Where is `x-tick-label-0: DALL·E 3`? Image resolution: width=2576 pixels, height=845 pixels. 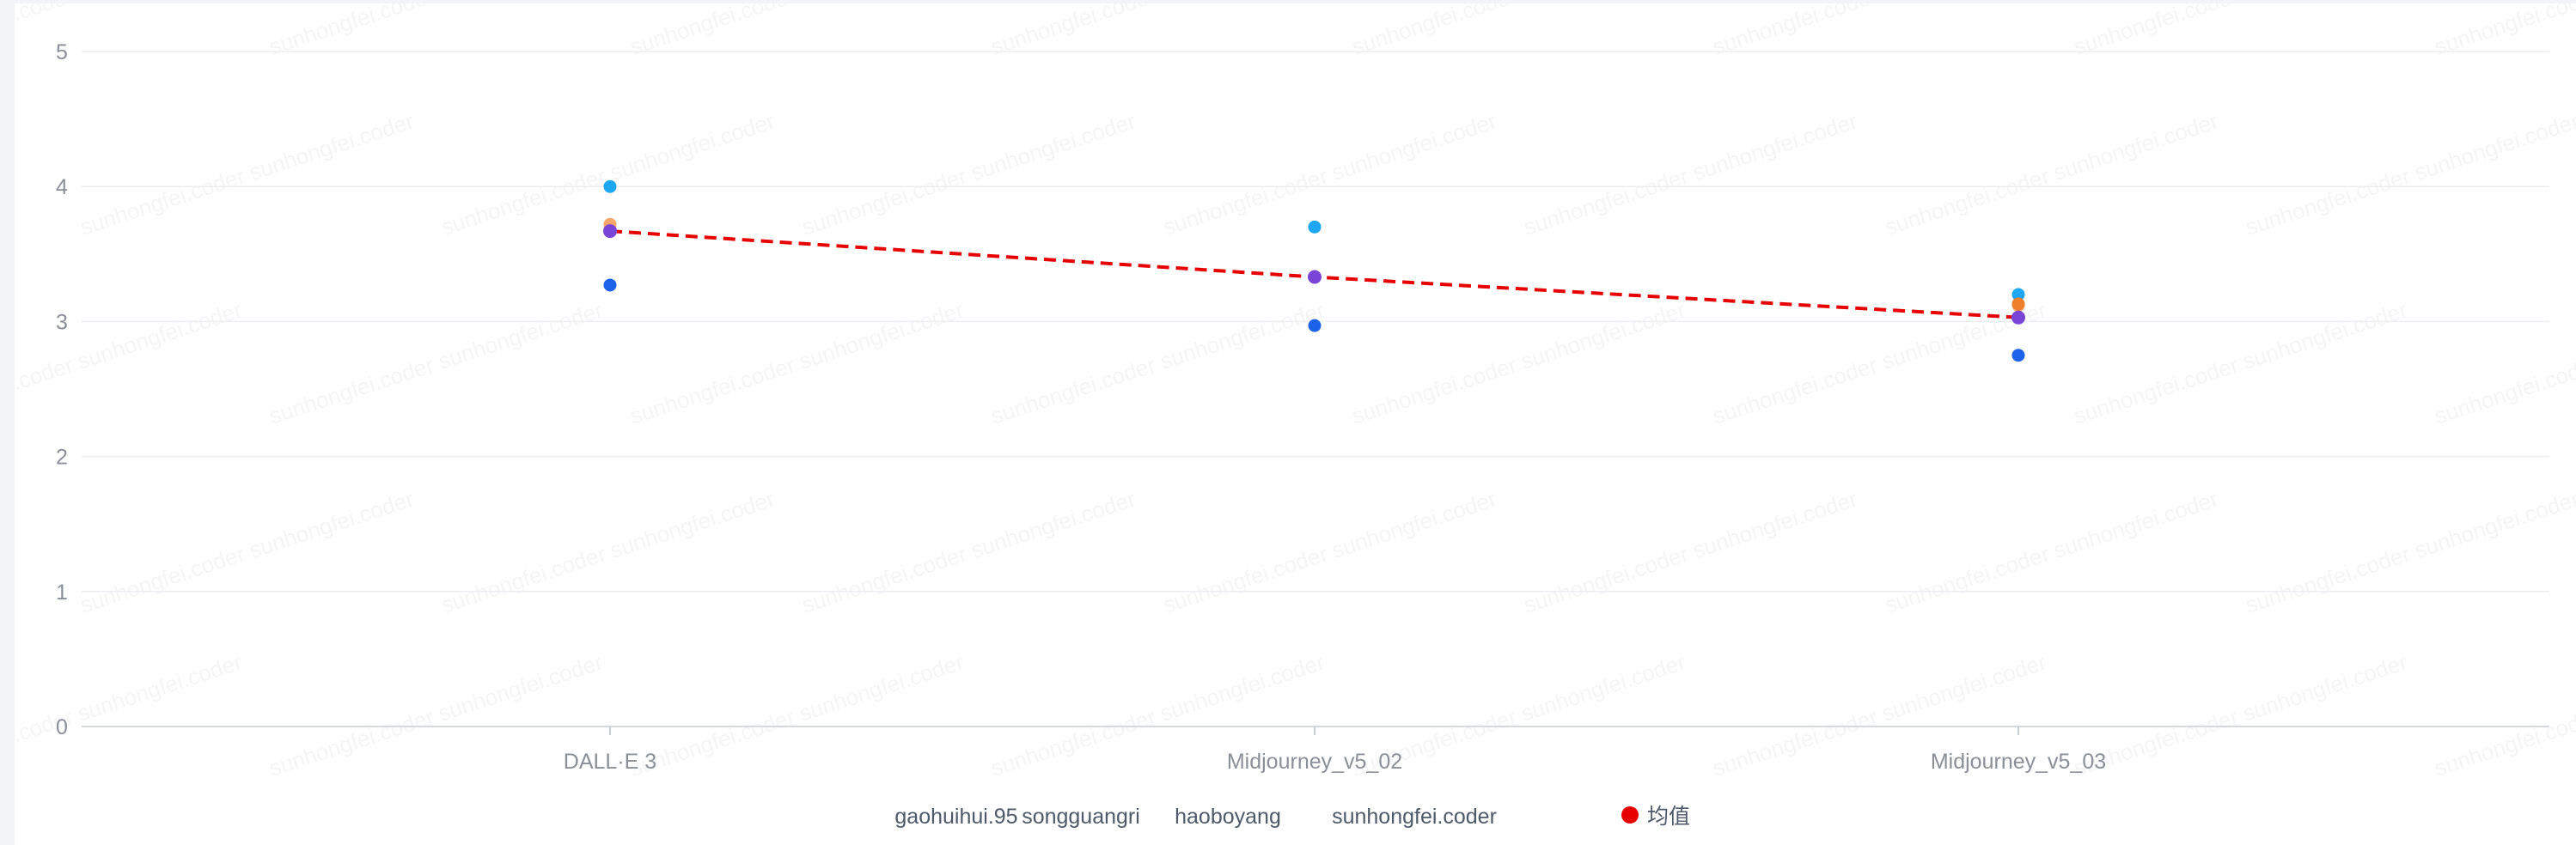 x-tick-label-0: DALL·E 3 is located at coordinates (610, 762).